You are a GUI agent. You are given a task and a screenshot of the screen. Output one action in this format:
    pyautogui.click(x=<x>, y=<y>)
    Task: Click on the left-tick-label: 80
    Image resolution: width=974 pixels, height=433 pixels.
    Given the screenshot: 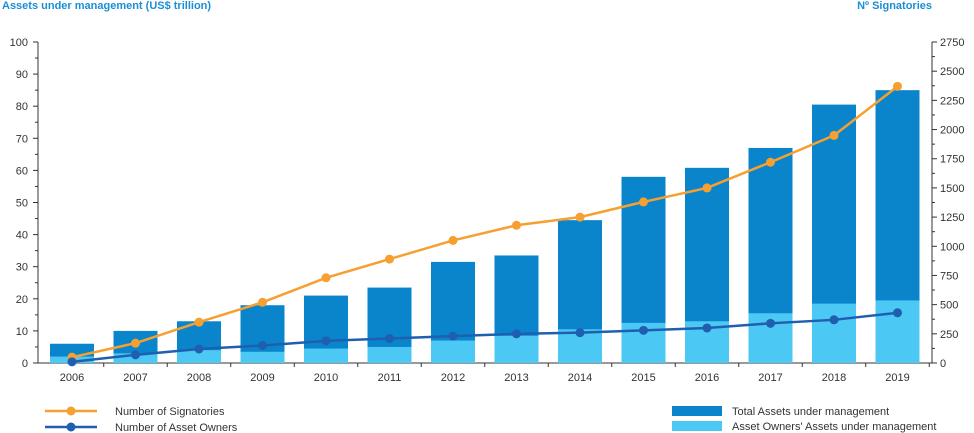 What is the action you would take?
    pyautogui.click(x=22, y=107)
    